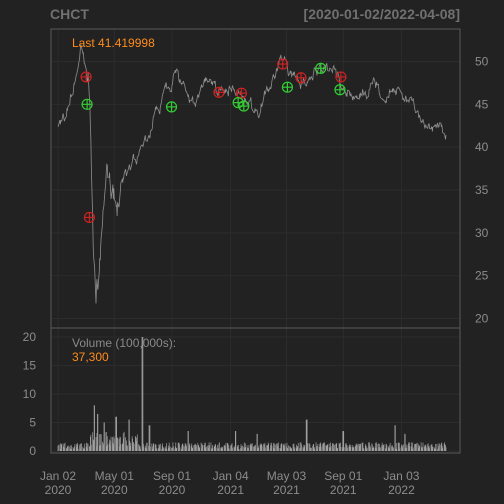  What do you see at coordinates (482, 319) in the screenshot?
I see `price-tick-label: 20` at bounding box center [482, 319].